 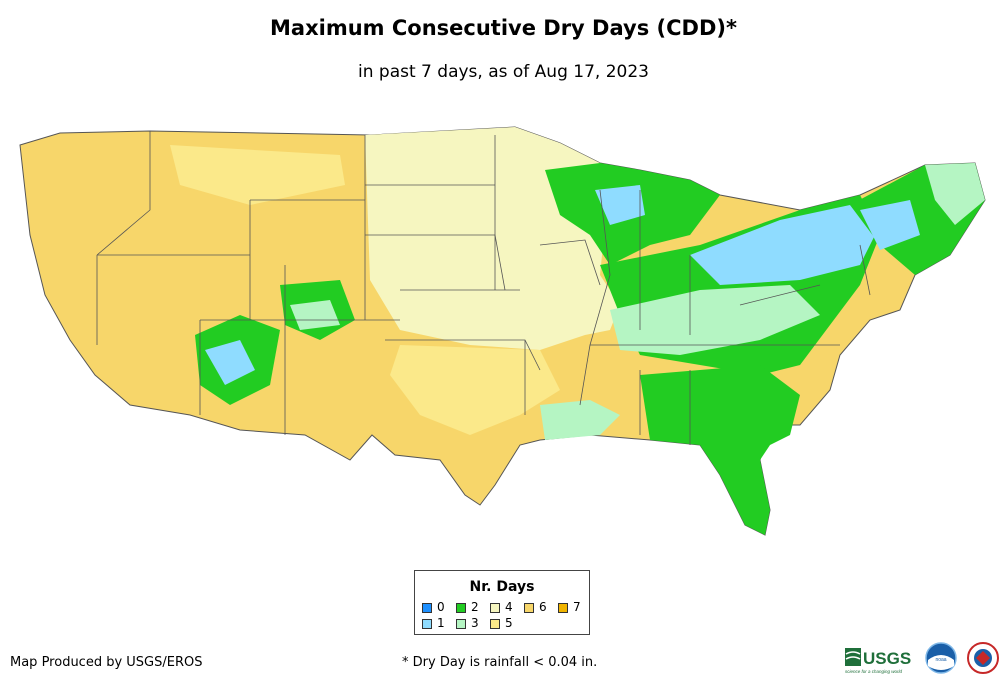 I want to click on region-montana-band, so click(x=257, y=175).